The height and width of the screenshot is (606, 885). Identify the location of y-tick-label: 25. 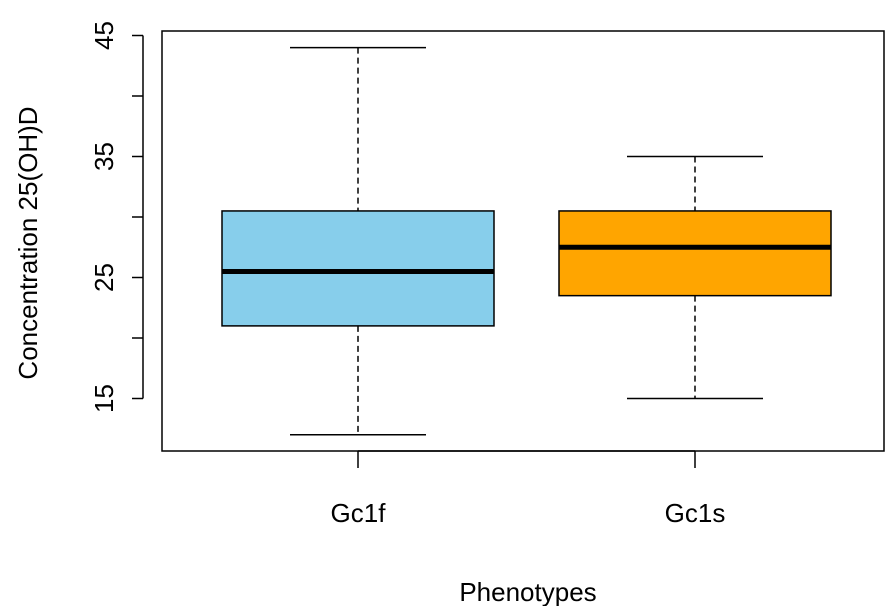
(104, 277).